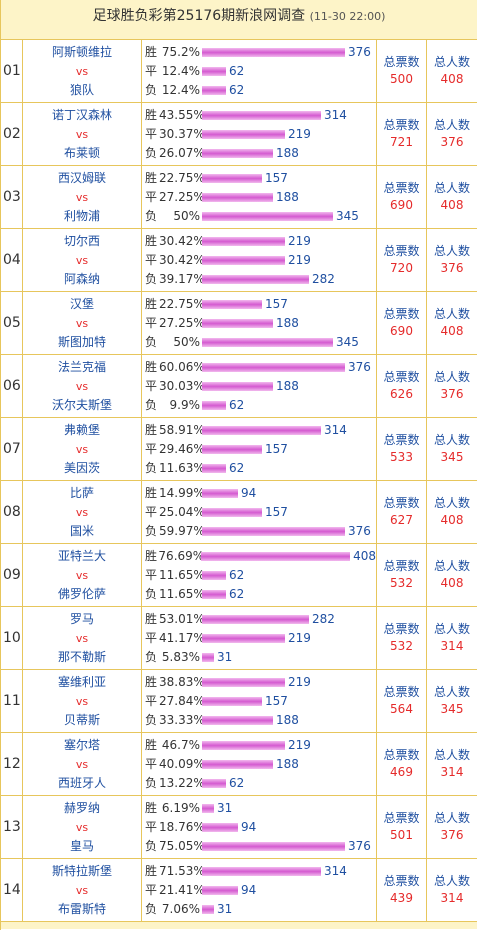 This screenshot has width=477, height=930. What do you see at coordinates (402, 71) in the screenshot?
I see `total-votes-cell: 总票数 500` at bounding box center [402, 71].